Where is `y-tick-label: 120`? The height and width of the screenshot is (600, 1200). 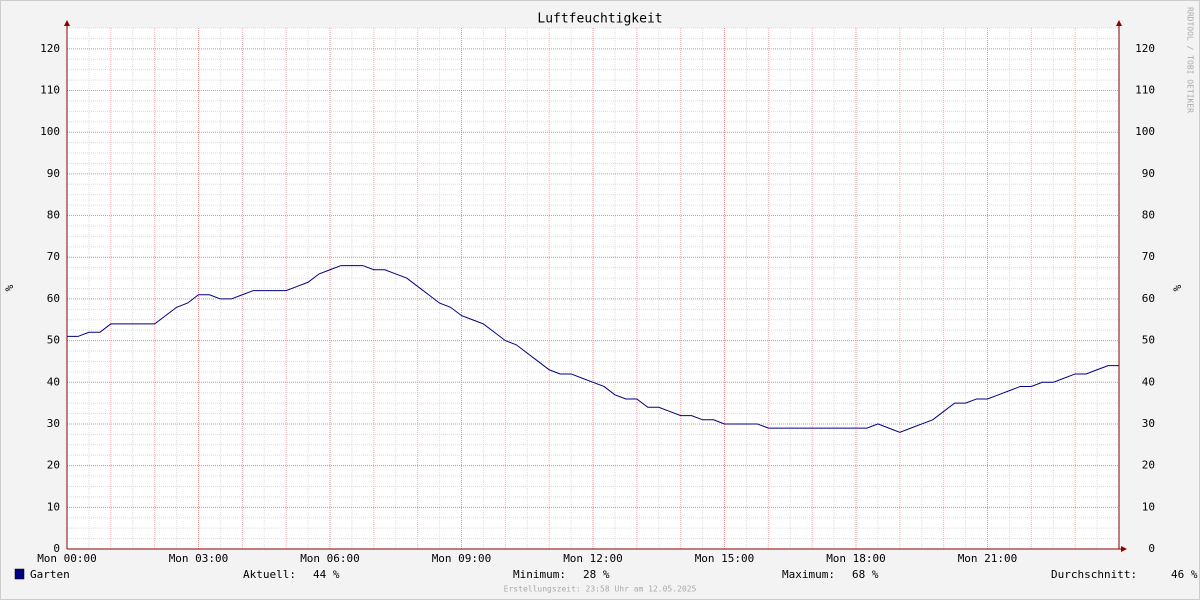
y-tick-label: 120 is located at coordinates (50, 48).